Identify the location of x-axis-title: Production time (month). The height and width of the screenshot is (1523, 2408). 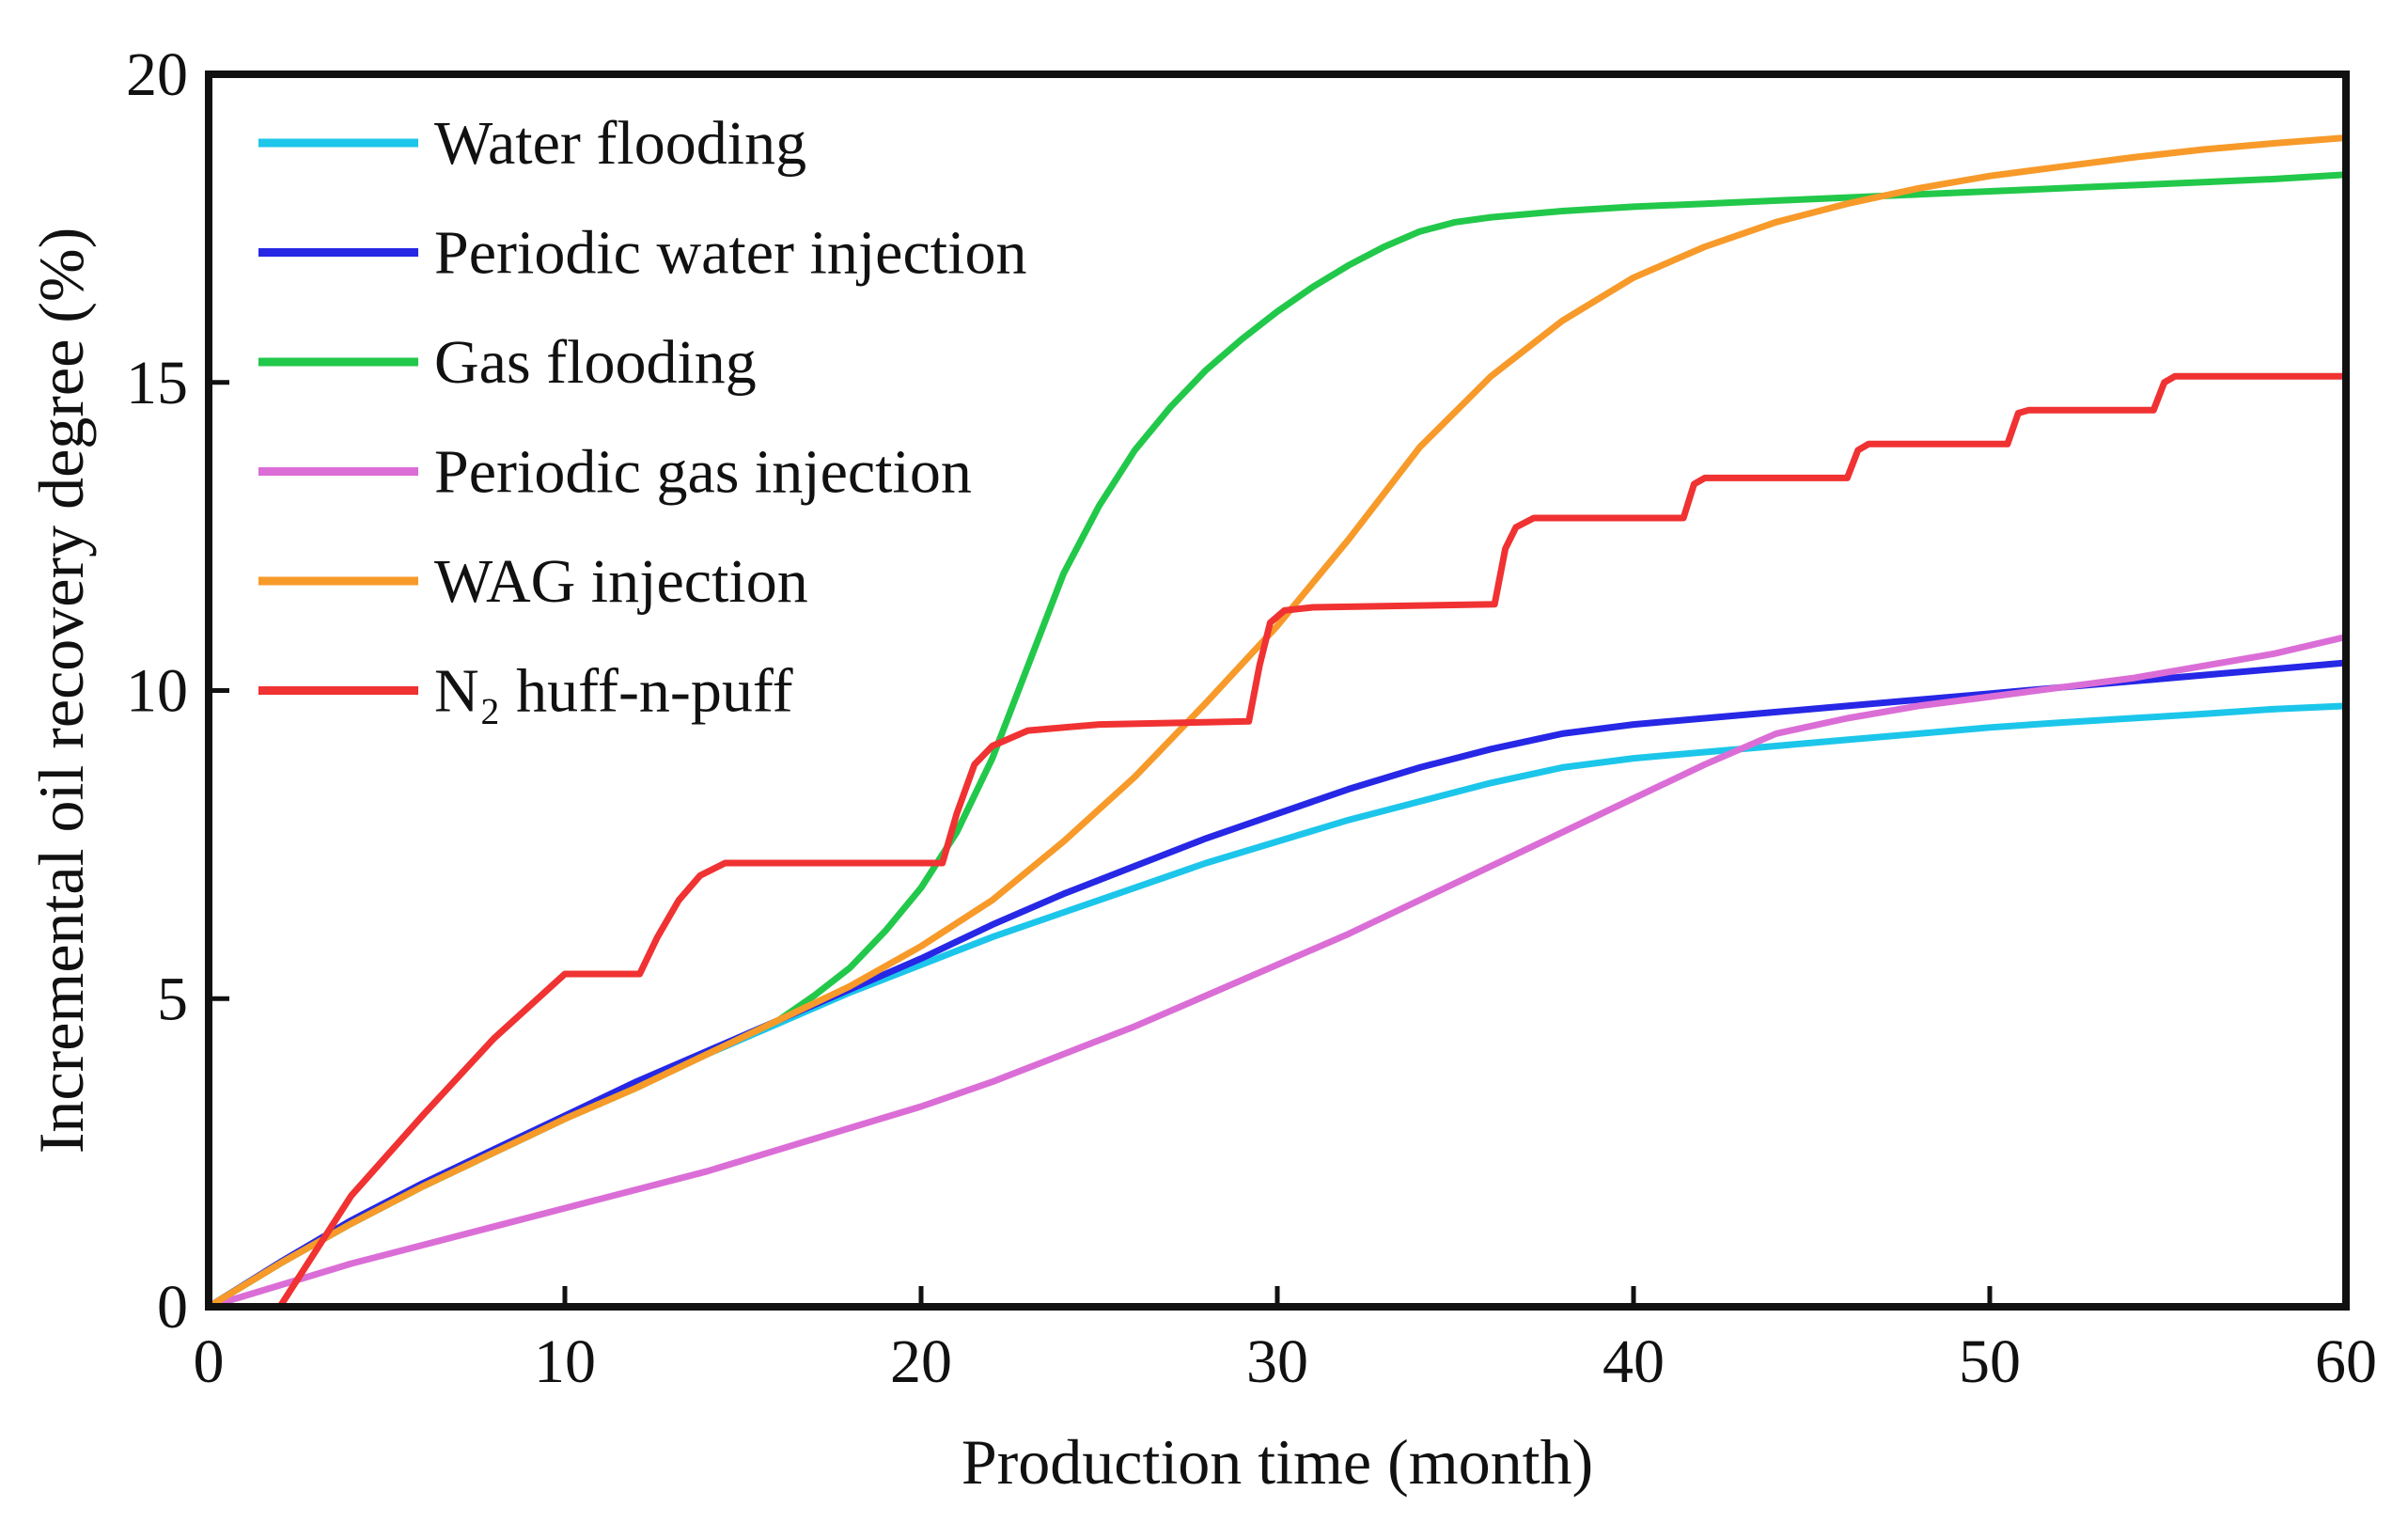
(1277, 1462).